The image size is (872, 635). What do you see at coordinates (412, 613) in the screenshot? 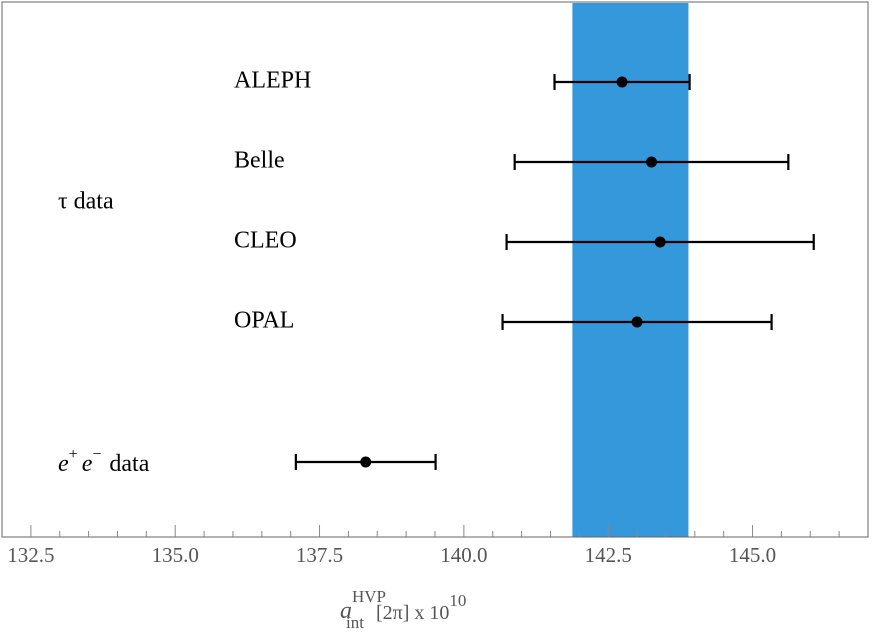
I see `label-part: [2π] x 10` at bounding box center [412, 613].